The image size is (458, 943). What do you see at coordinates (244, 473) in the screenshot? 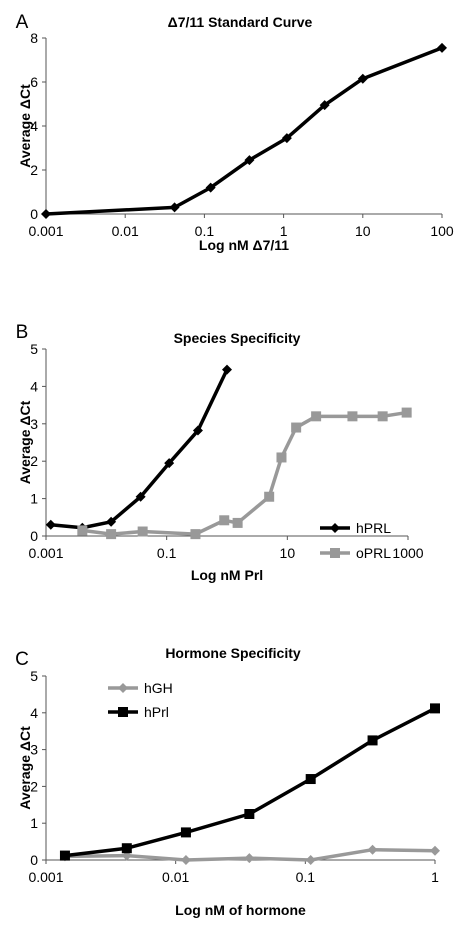
I see `series-oprl` at bounding box center [244, 473].